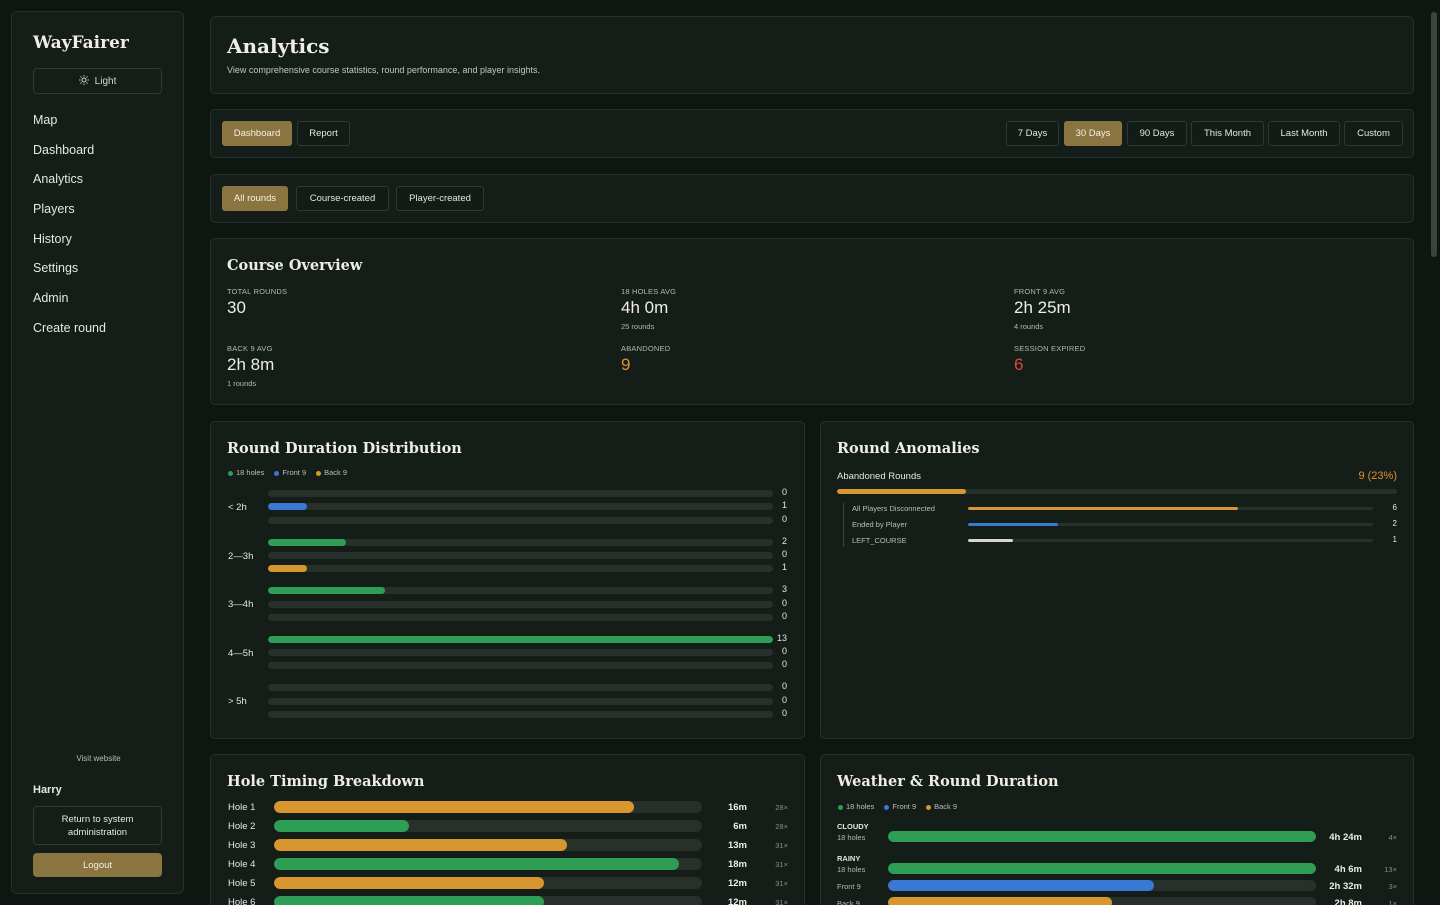  What do you see at coordinates (849, 886) in the screenshot?
I see `weather-row-label: Front 9` at bounding box center [849, 886].